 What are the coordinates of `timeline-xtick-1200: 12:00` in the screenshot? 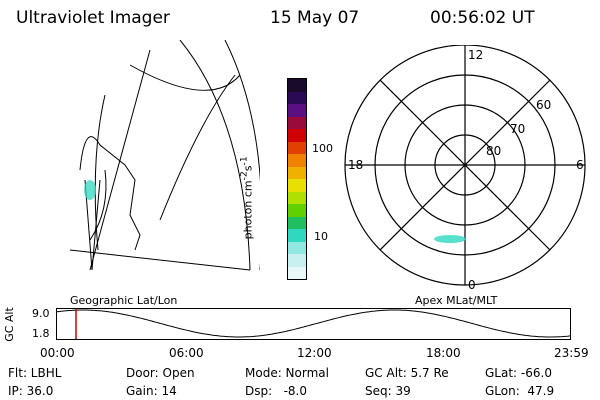 It's located at (314, 353).